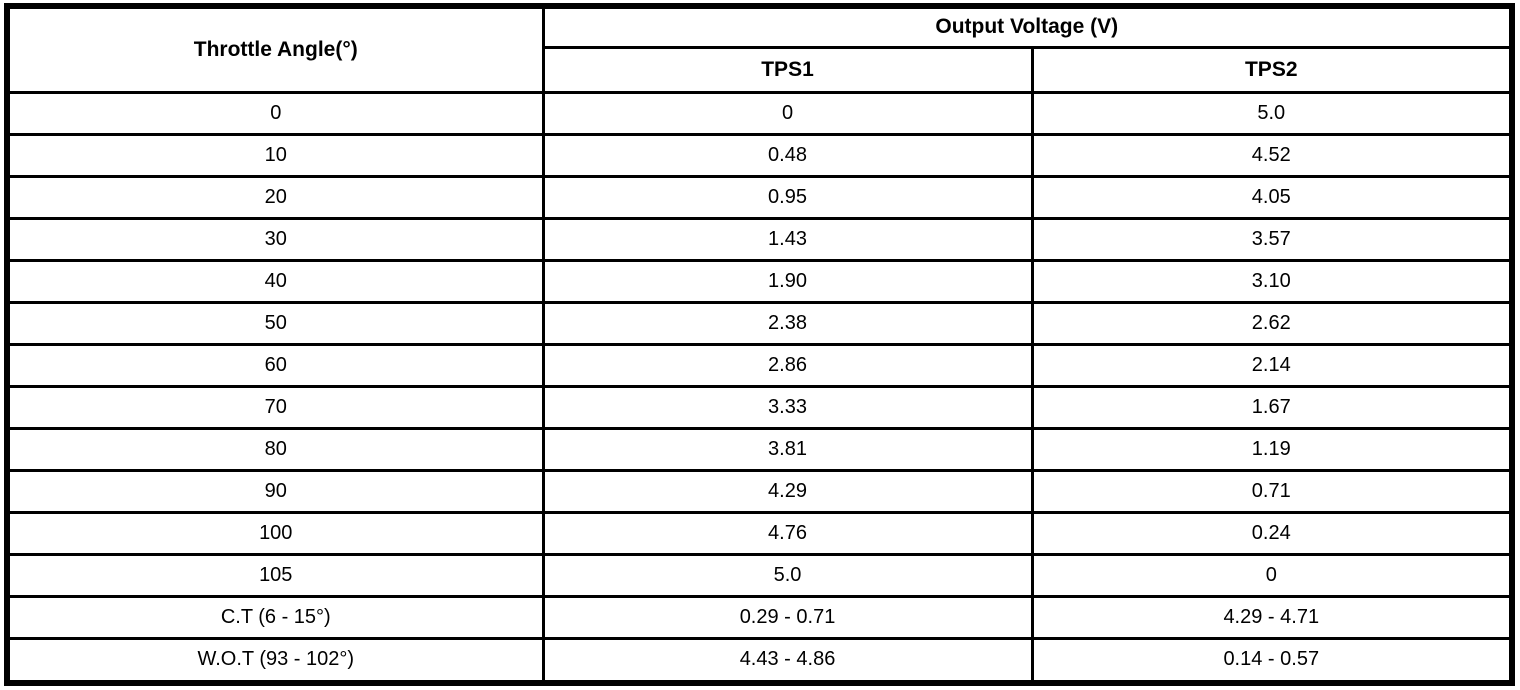  Describe the element at coordinates (275, 155) in the screenshot. I see `throttle-angle-cell: 10` at that location.